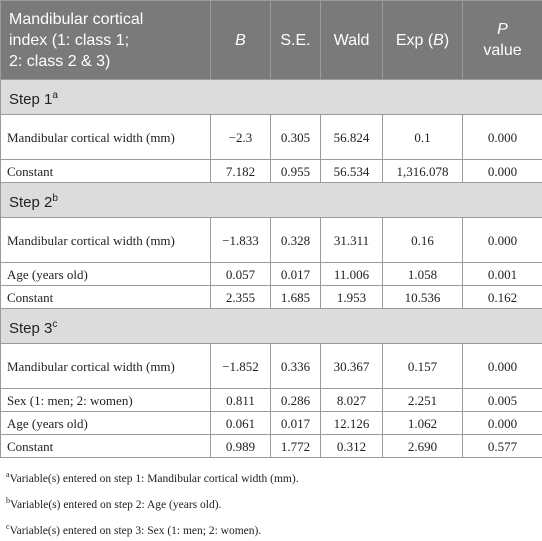 The width and height of the screenshot is (542, 541). I want to click on row-label: Sex (1: men; 2: women), so click(106, 400).